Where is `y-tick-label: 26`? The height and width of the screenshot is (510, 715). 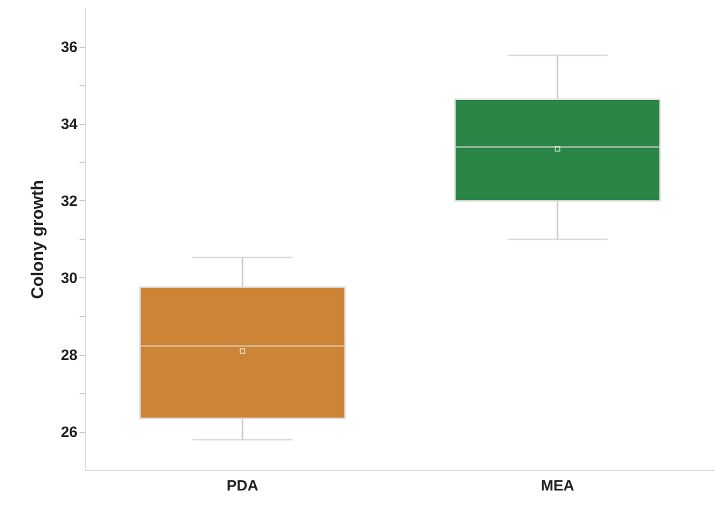 y-tick-label: 26 is located at coordinates (69, 432).